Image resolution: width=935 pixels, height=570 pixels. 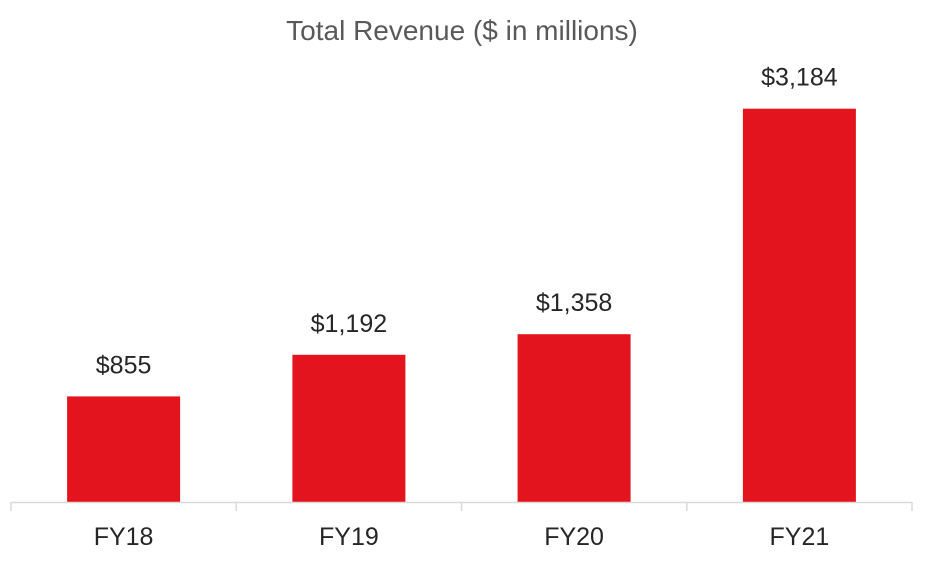 What do you see at coordinates (124, 365) in the screenshot?
I see `data-label-fy18: $855` at bounding box center [124, 365].